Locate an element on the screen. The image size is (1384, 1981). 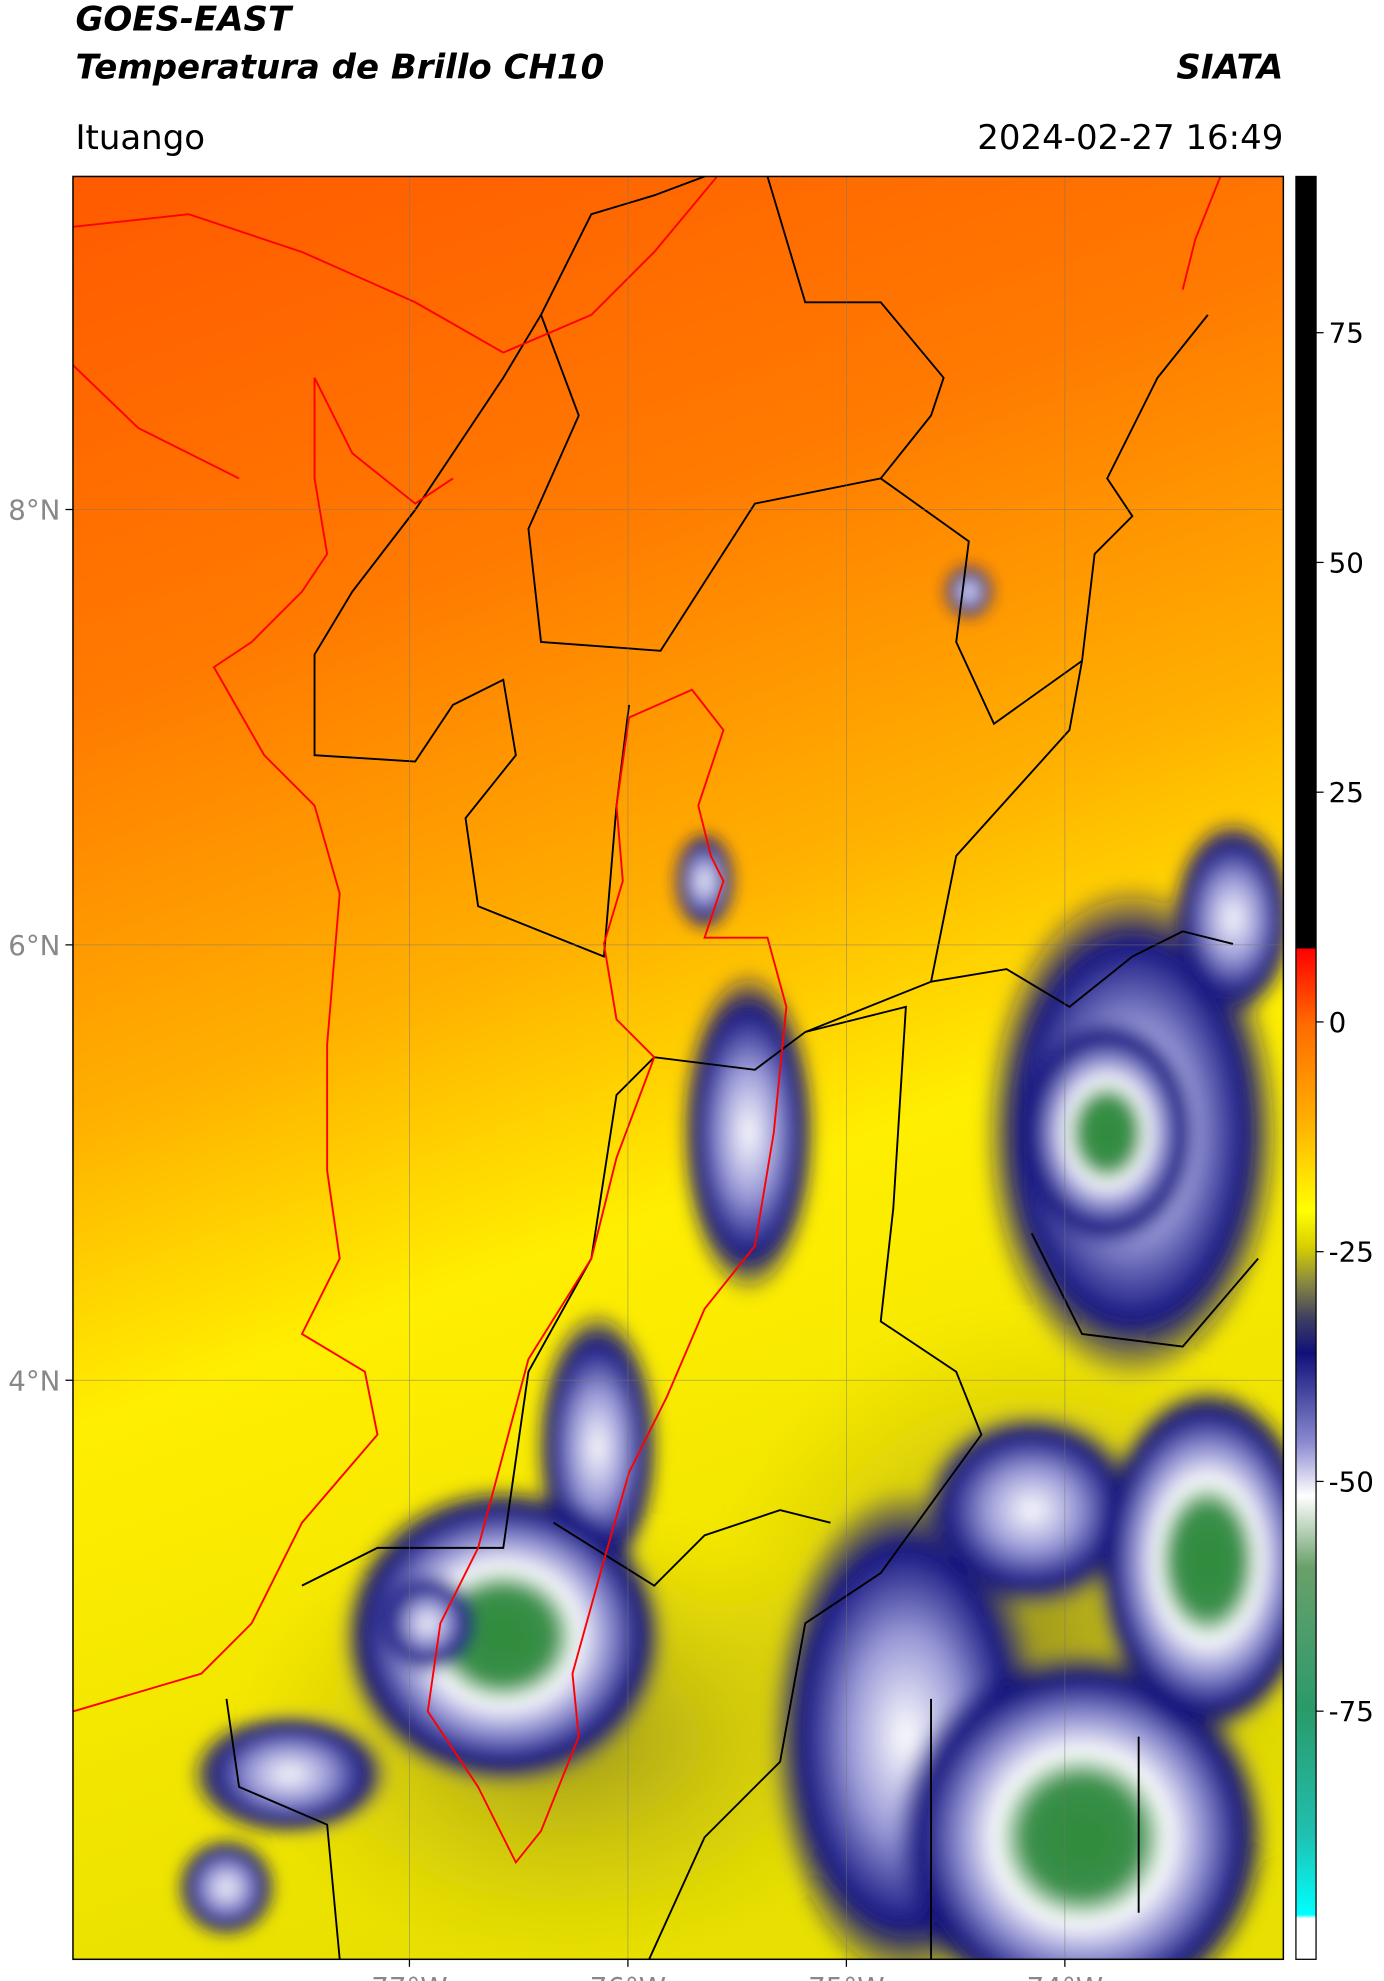
source: SIATA is located at coordinates (1229, 67).